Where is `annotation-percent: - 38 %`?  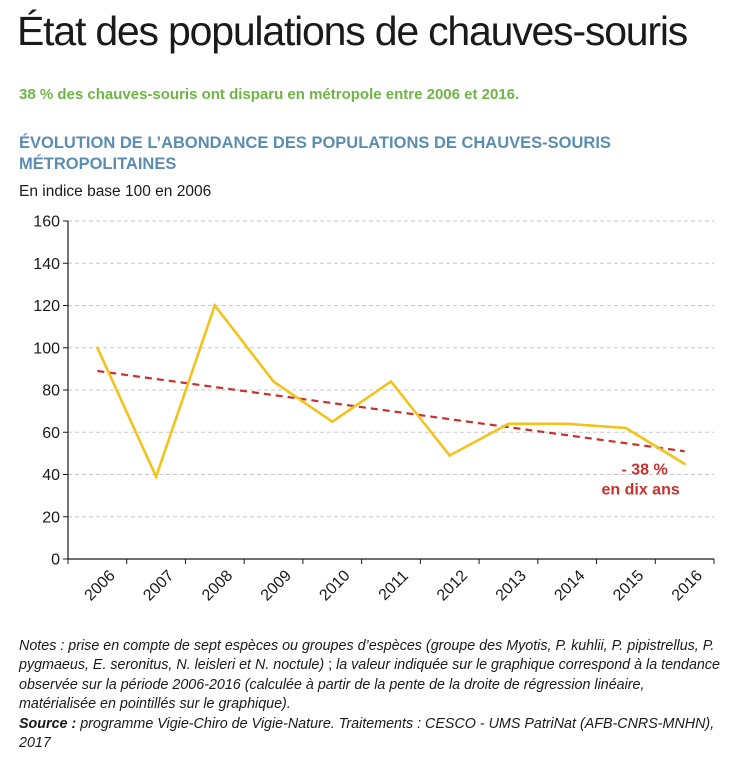
annotation-percent: - 38 % is located at coordinates (645, 469).